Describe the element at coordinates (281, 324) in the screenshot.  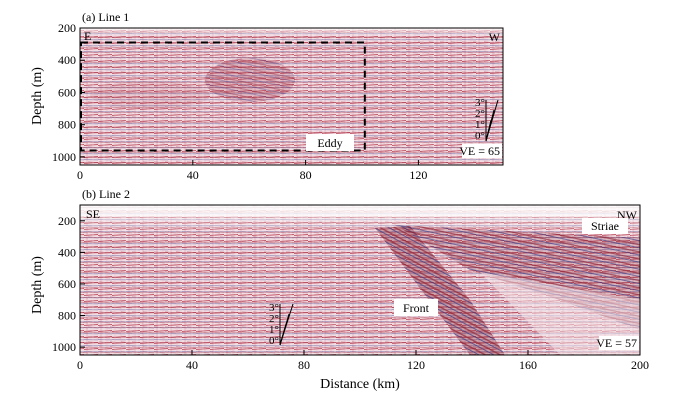
I see `angle-scale-line-2: 3° 2° 1° 0°` at that location.